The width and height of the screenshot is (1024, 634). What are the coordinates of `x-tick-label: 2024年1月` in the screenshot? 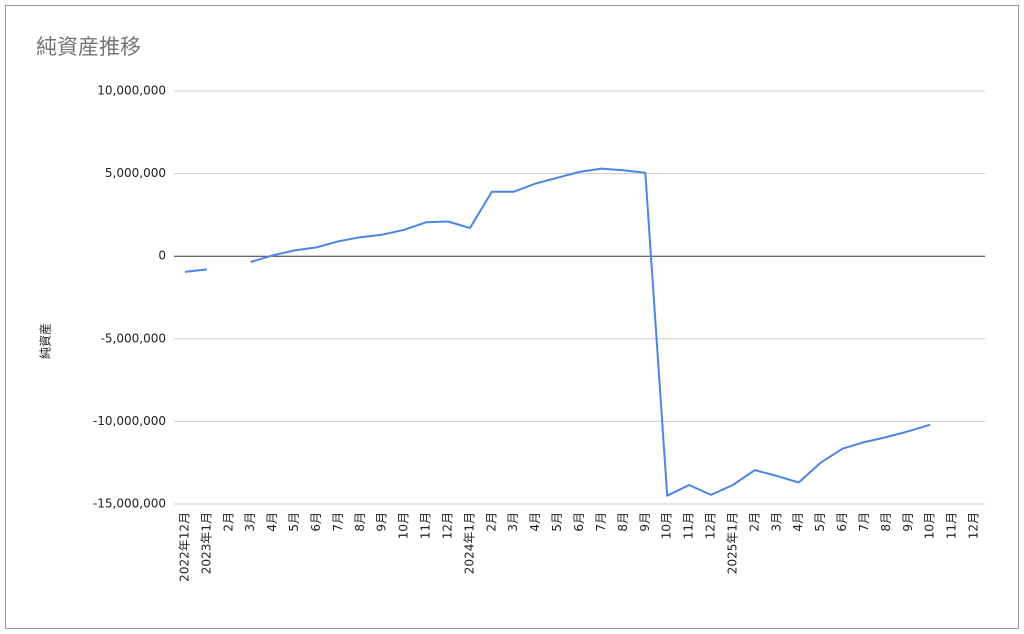 It's located at (469, 543).